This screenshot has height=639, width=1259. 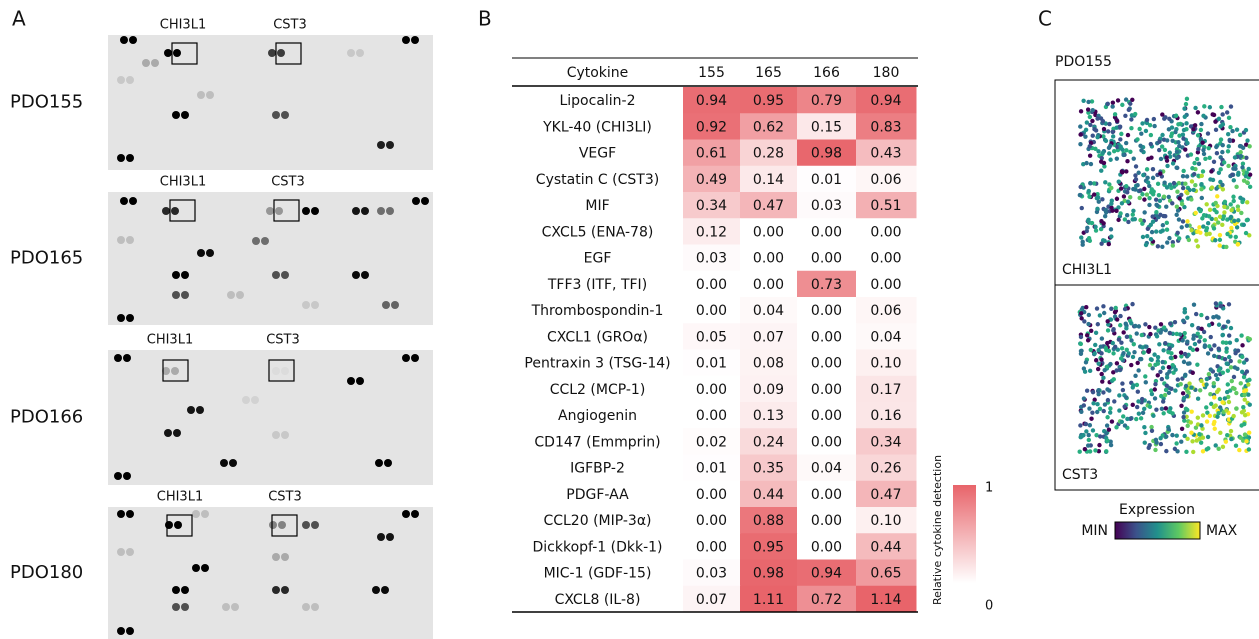 I want to click on cell-value: 0.03, so click(x=826, y=206).